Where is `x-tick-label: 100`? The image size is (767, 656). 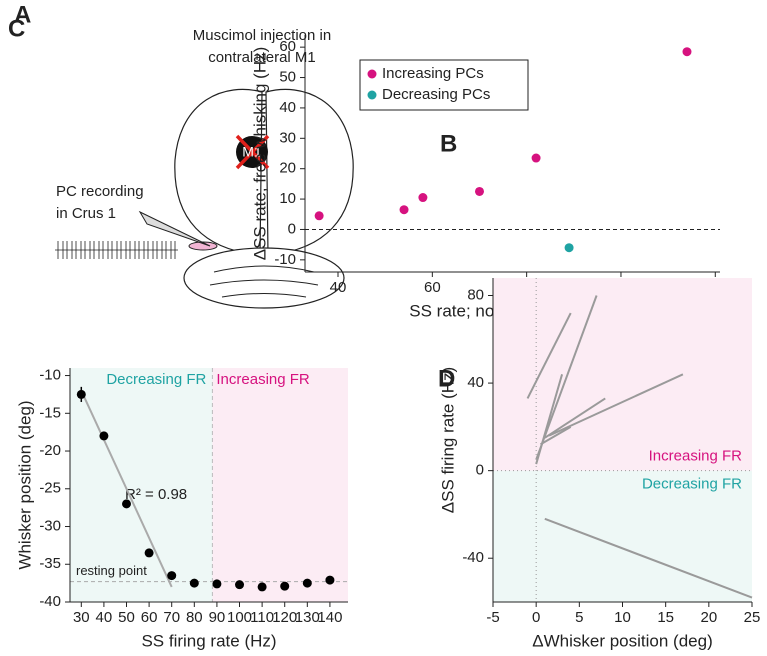
x-tick-label: 100 is located at coordinates (239, 617).